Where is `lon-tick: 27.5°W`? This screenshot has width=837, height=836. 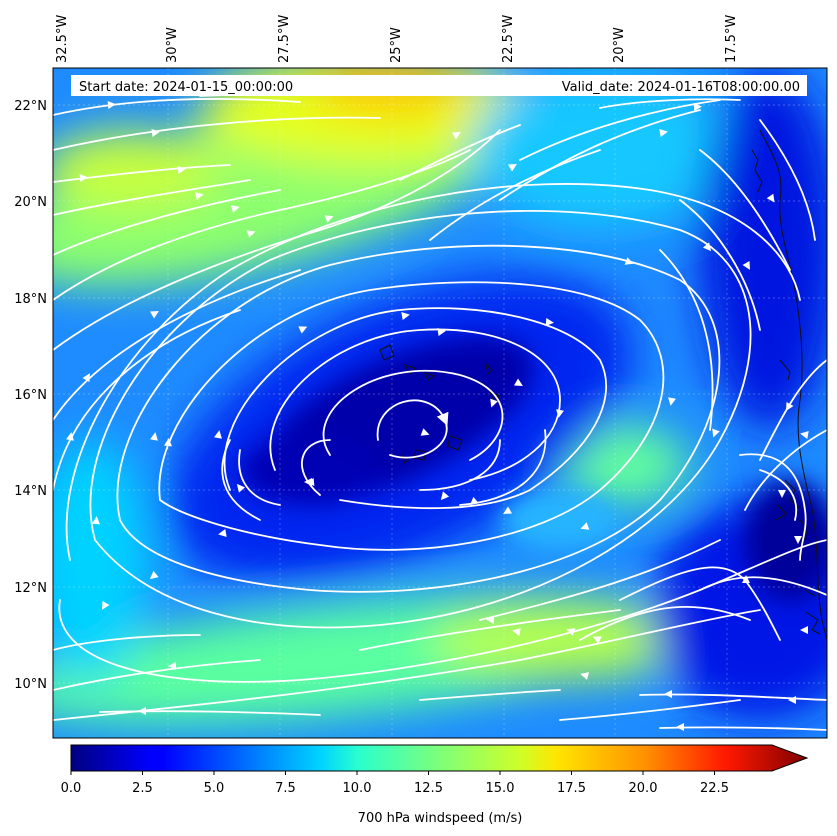 lon-tick: 27.5°W is located at coordinates (284, 39).